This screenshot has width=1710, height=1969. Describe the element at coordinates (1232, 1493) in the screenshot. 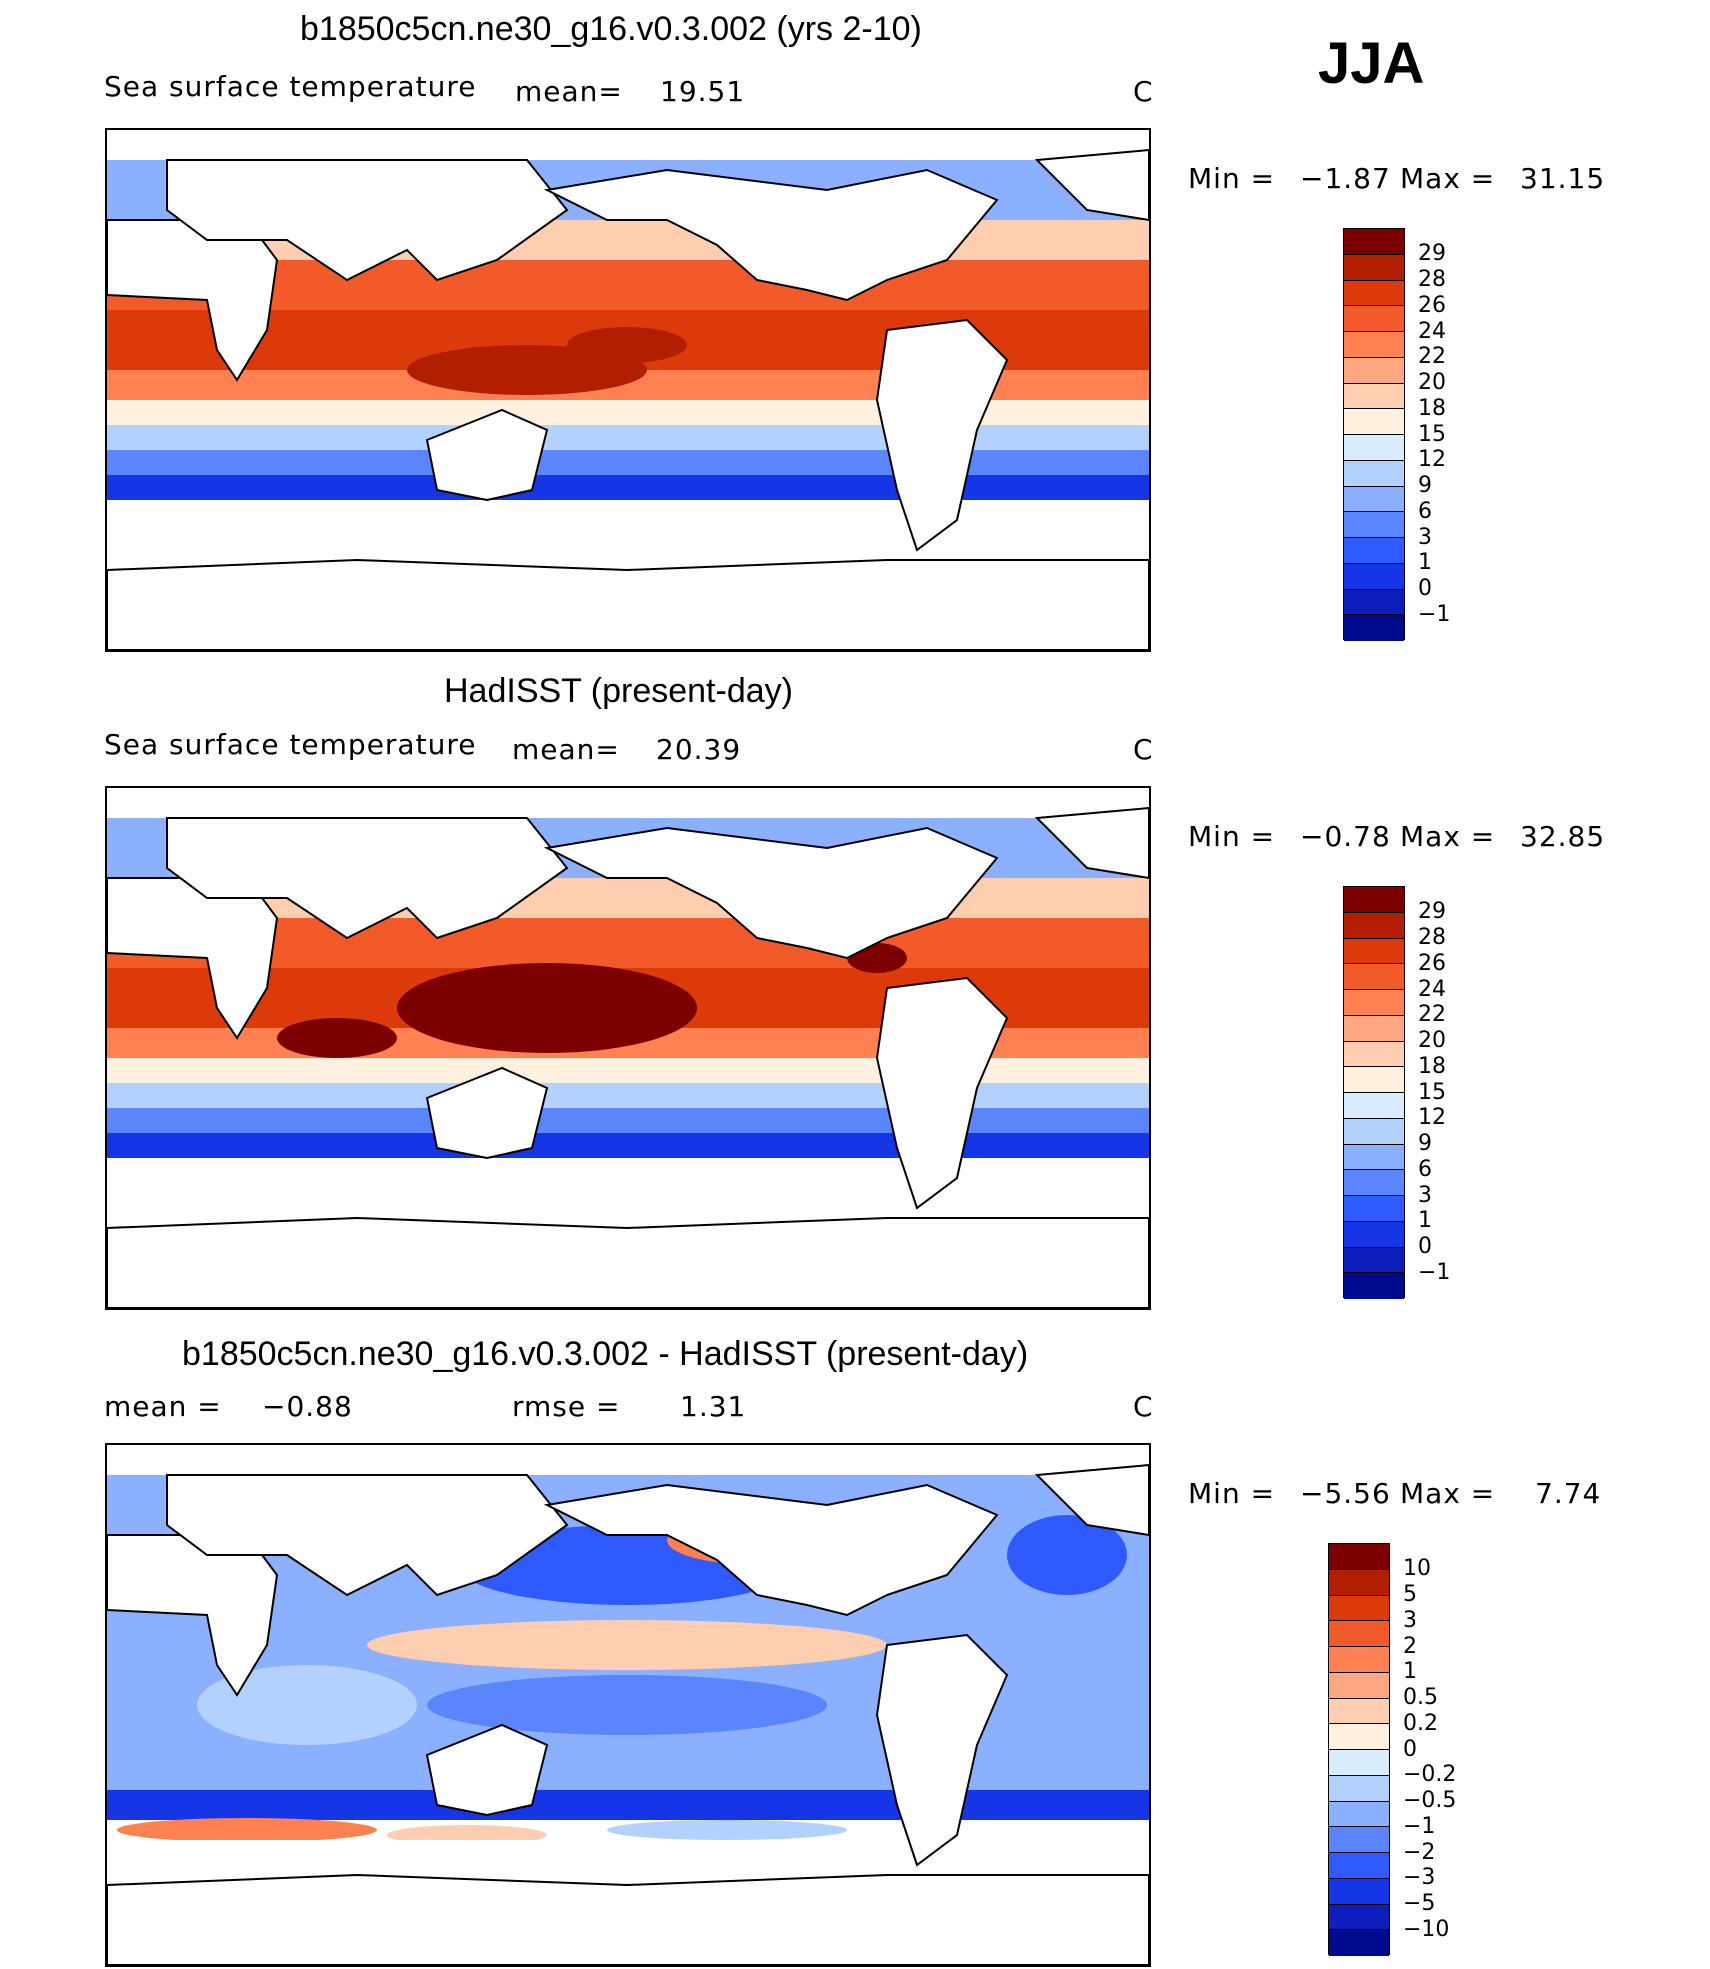

I see `panel-3-min-label: Min =` at that location.